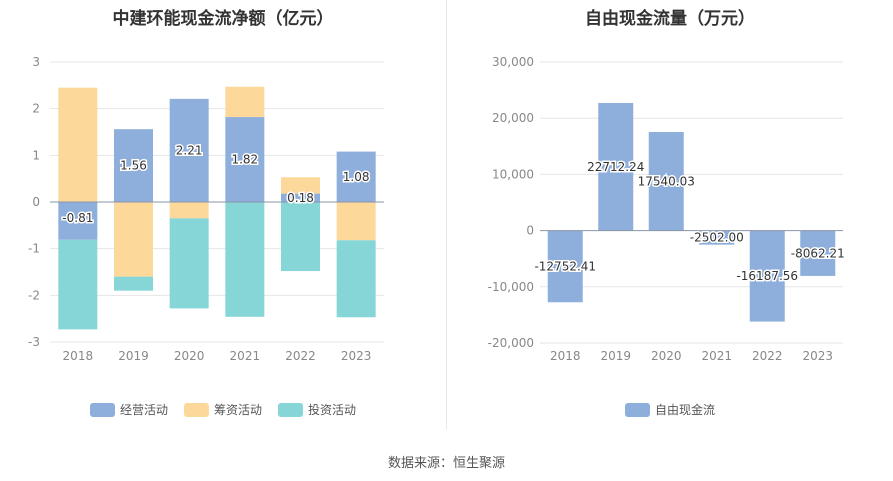  What do you see at coordinates (513, 118) in the screenshot?
I see `y-tick-label: 20,000` at bounding box center [513, 118].